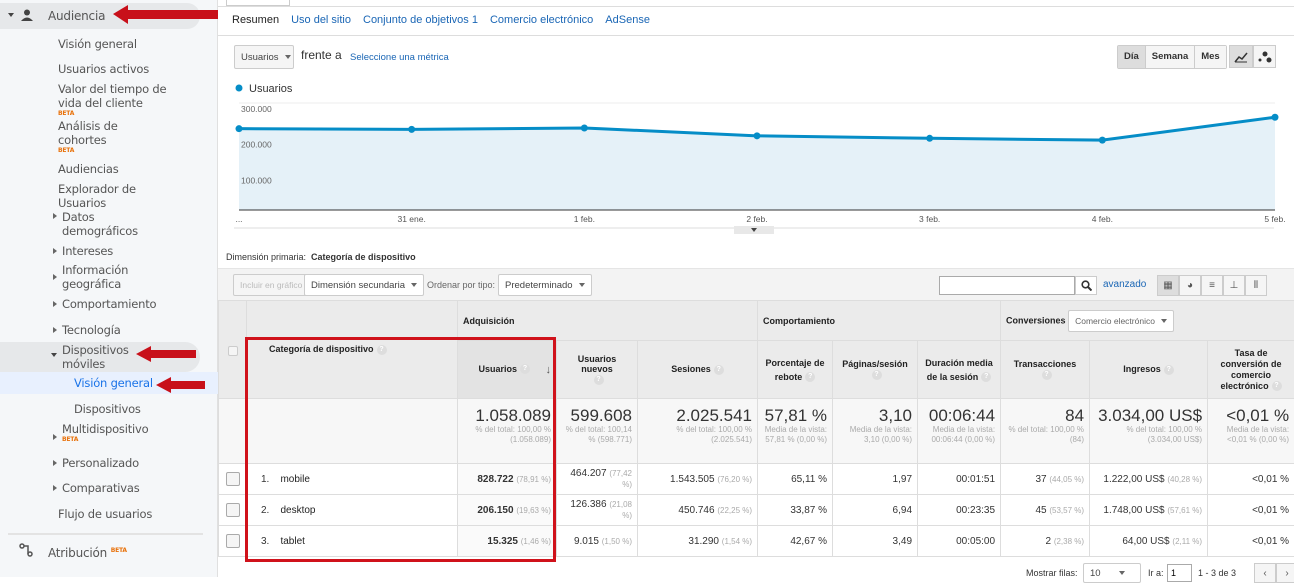 Image resolution: width=1294 pixels, height=583 pixels. I want to click on chart-resize-handle, so click(754, 230).